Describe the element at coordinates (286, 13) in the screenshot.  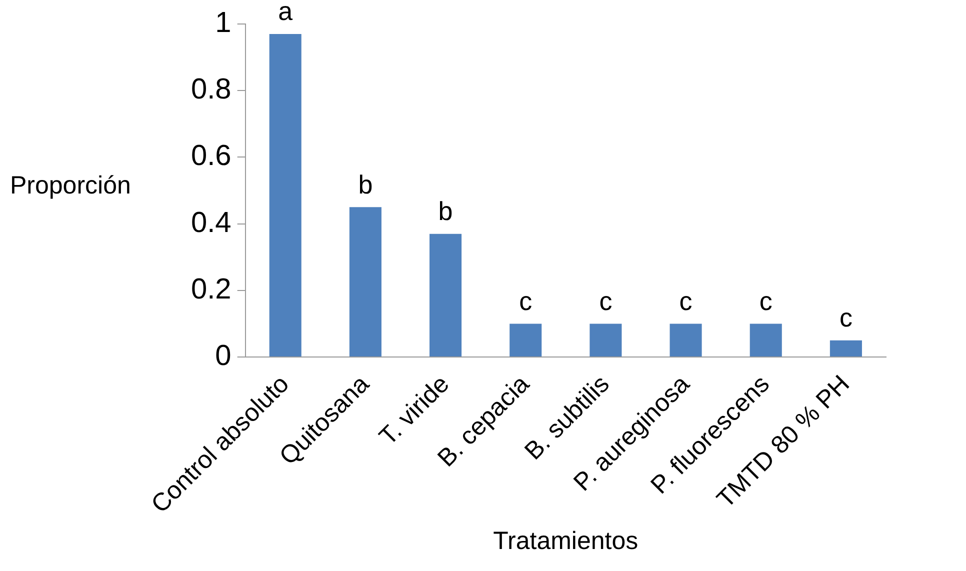
I see `annotation: a` at that location.